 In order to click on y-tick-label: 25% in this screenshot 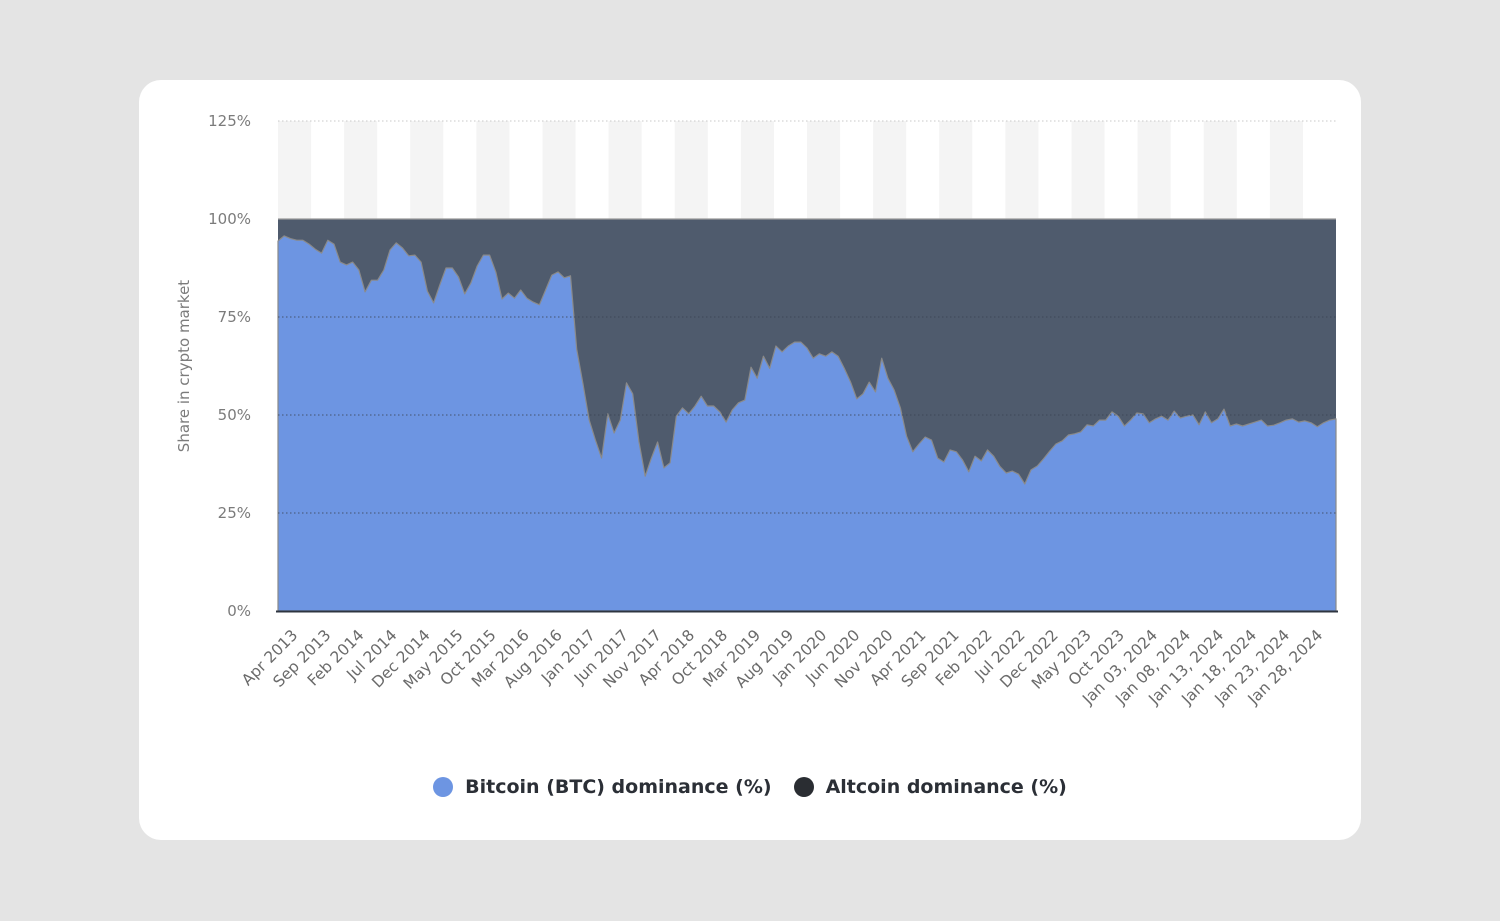, I will do `click(234, 513)`.